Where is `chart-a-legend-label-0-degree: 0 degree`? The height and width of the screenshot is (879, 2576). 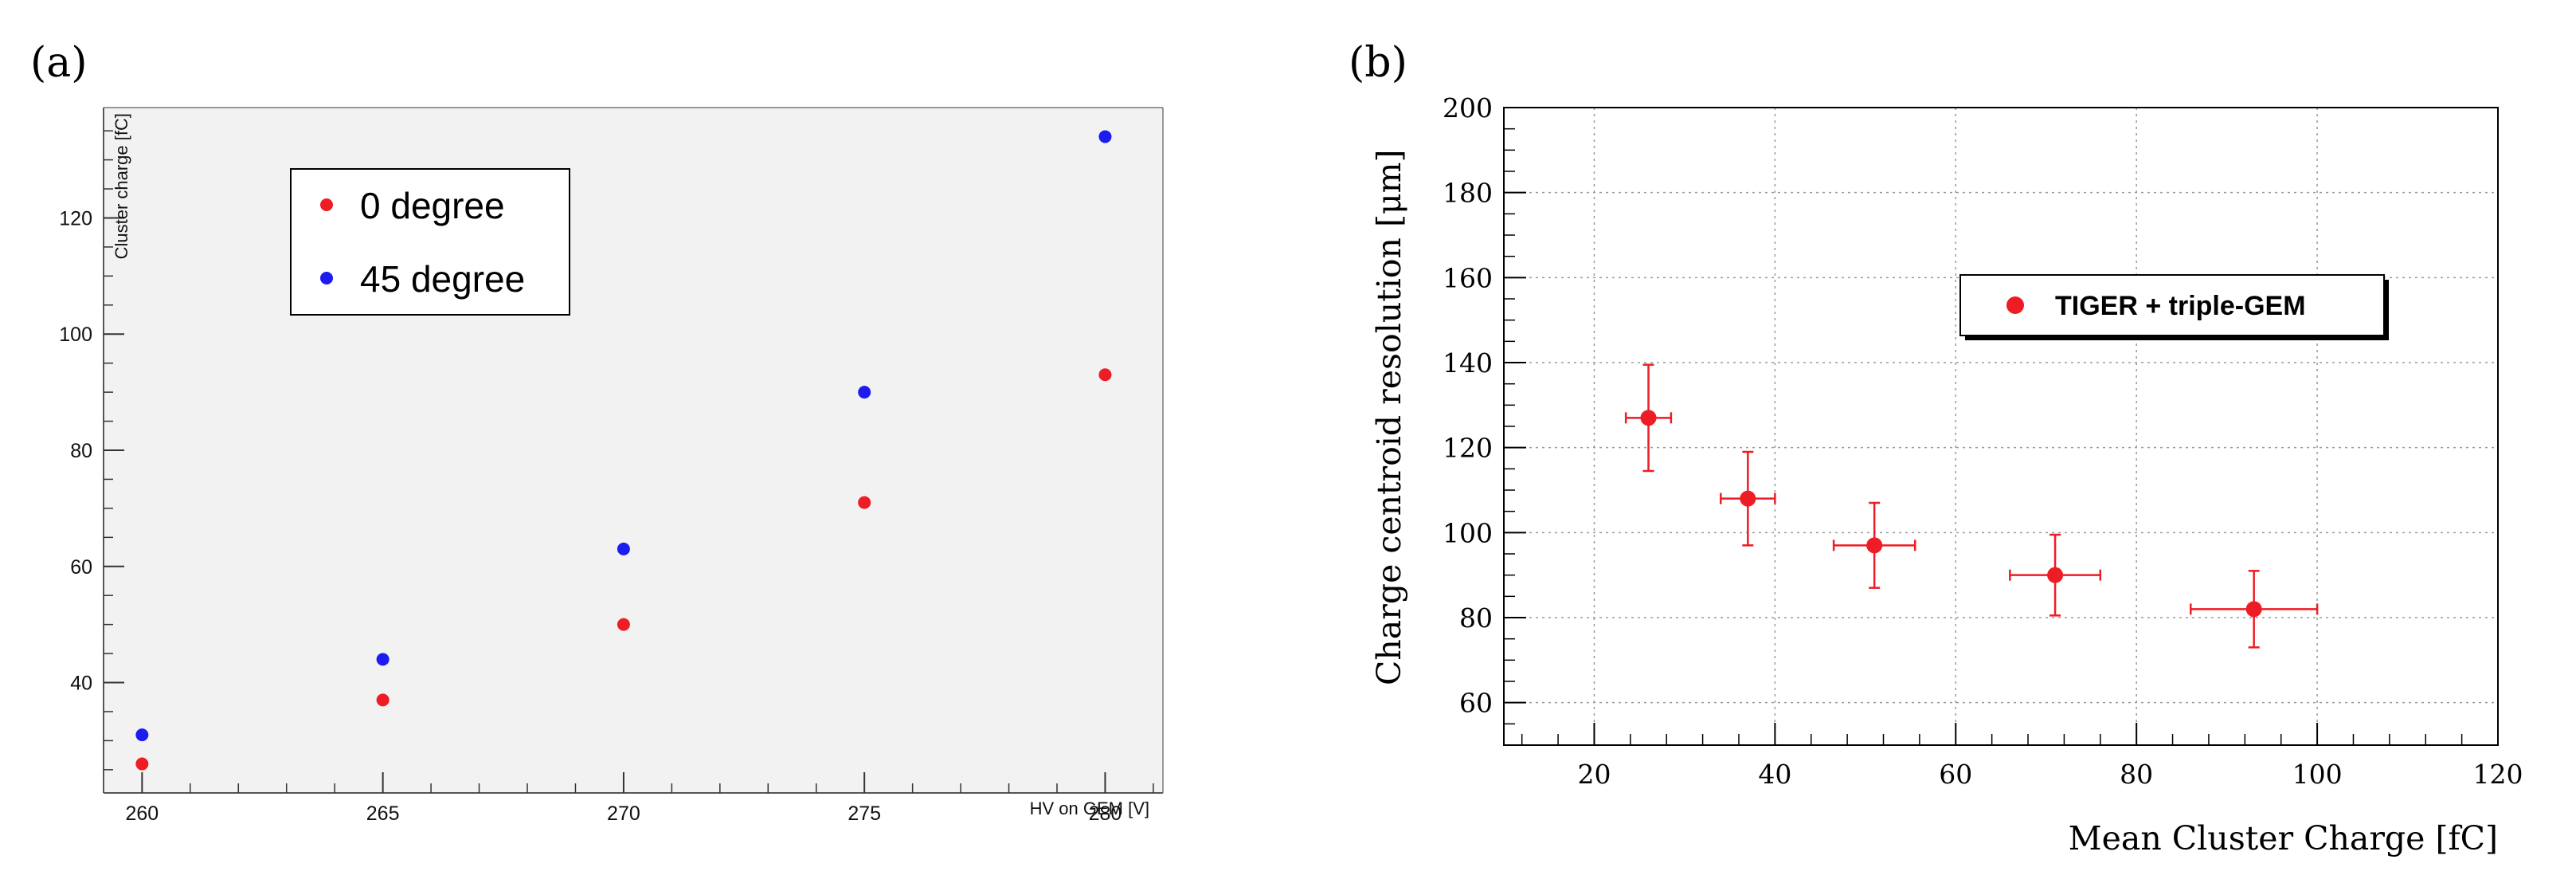 chart-a-legend-label-0-degree: 0 degree is located at coordinates (432, 205).